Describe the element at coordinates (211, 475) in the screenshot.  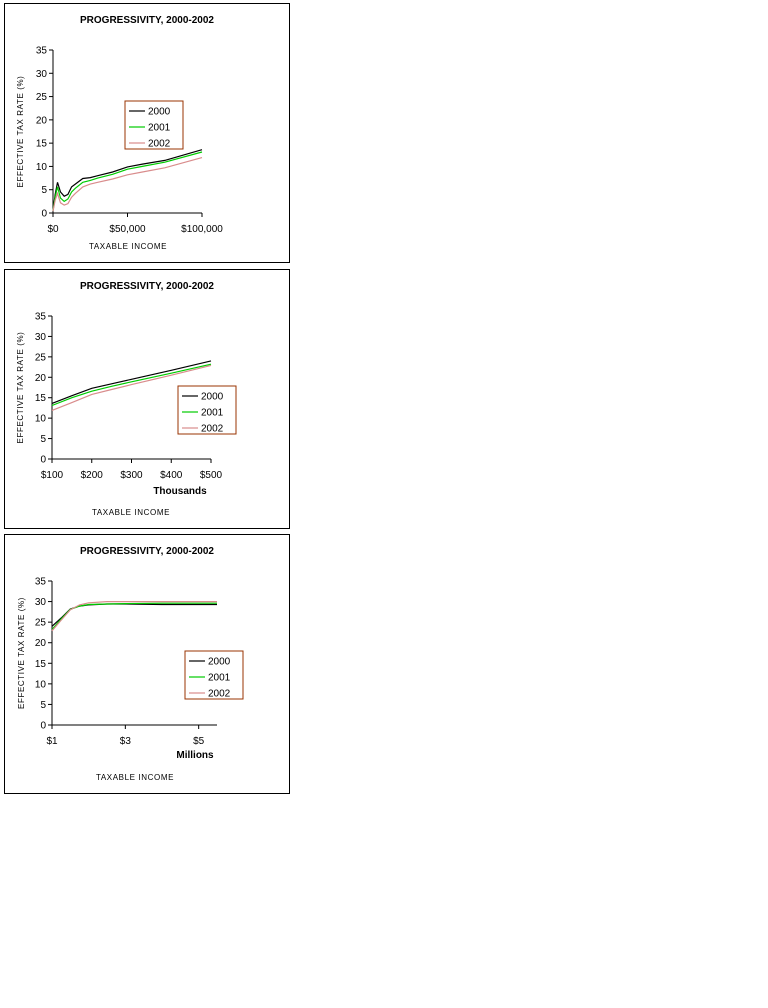
I see `x-tick-label: $500` at that location.